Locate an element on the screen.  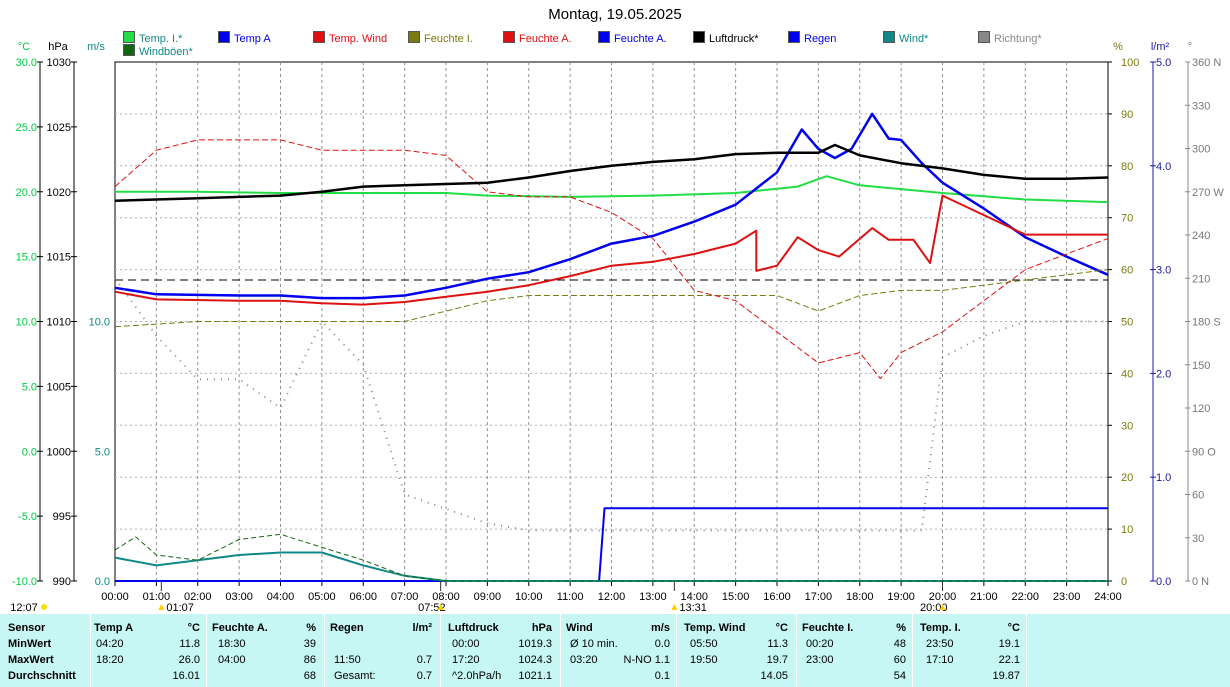
stats-cell: 0.7 is located at coordinates (424, 660).